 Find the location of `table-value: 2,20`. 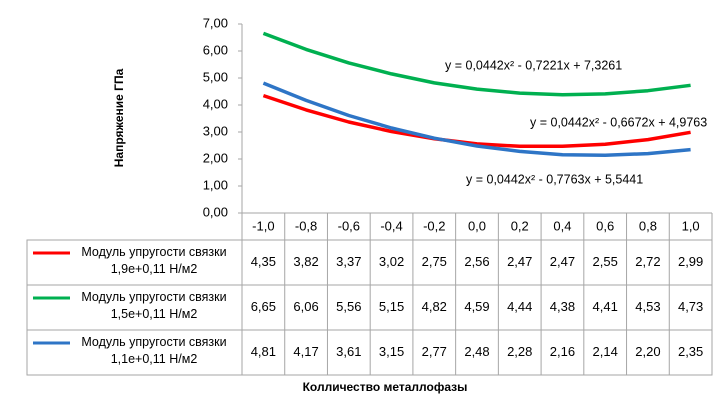

table-value: 2,20 is located at coordinates (647, 351).